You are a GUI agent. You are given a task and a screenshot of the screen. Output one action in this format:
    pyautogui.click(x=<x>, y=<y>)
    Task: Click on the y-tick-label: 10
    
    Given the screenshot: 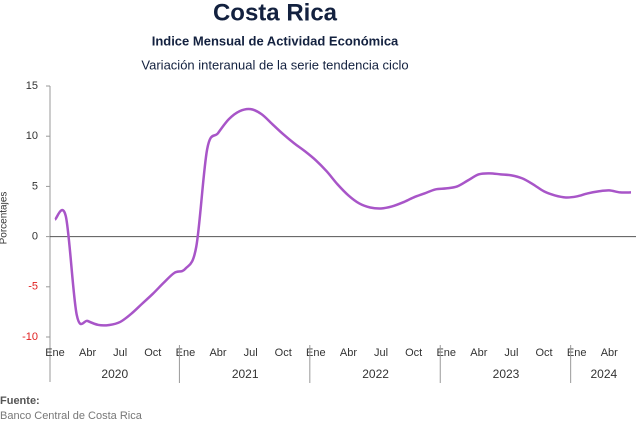 What is the action you would take?
    pyautogui.click(x=32, y=136)
    